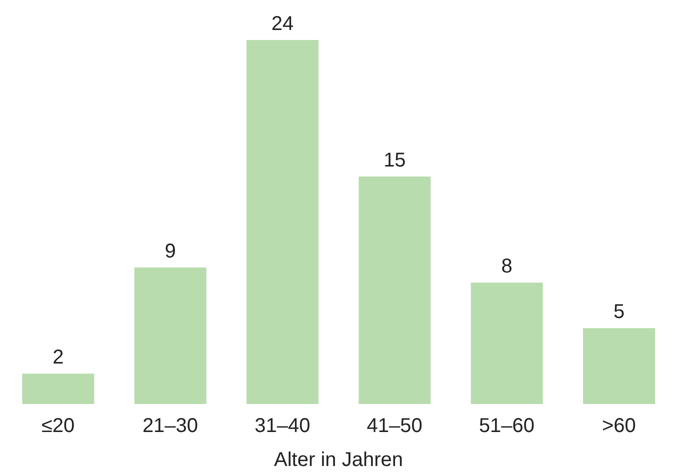 The image size is (681, 474). What do you see at coordinates (394, 426) in the screenshot?
I see `x-tick-label: 41–50` at bounding box center [394, 426].